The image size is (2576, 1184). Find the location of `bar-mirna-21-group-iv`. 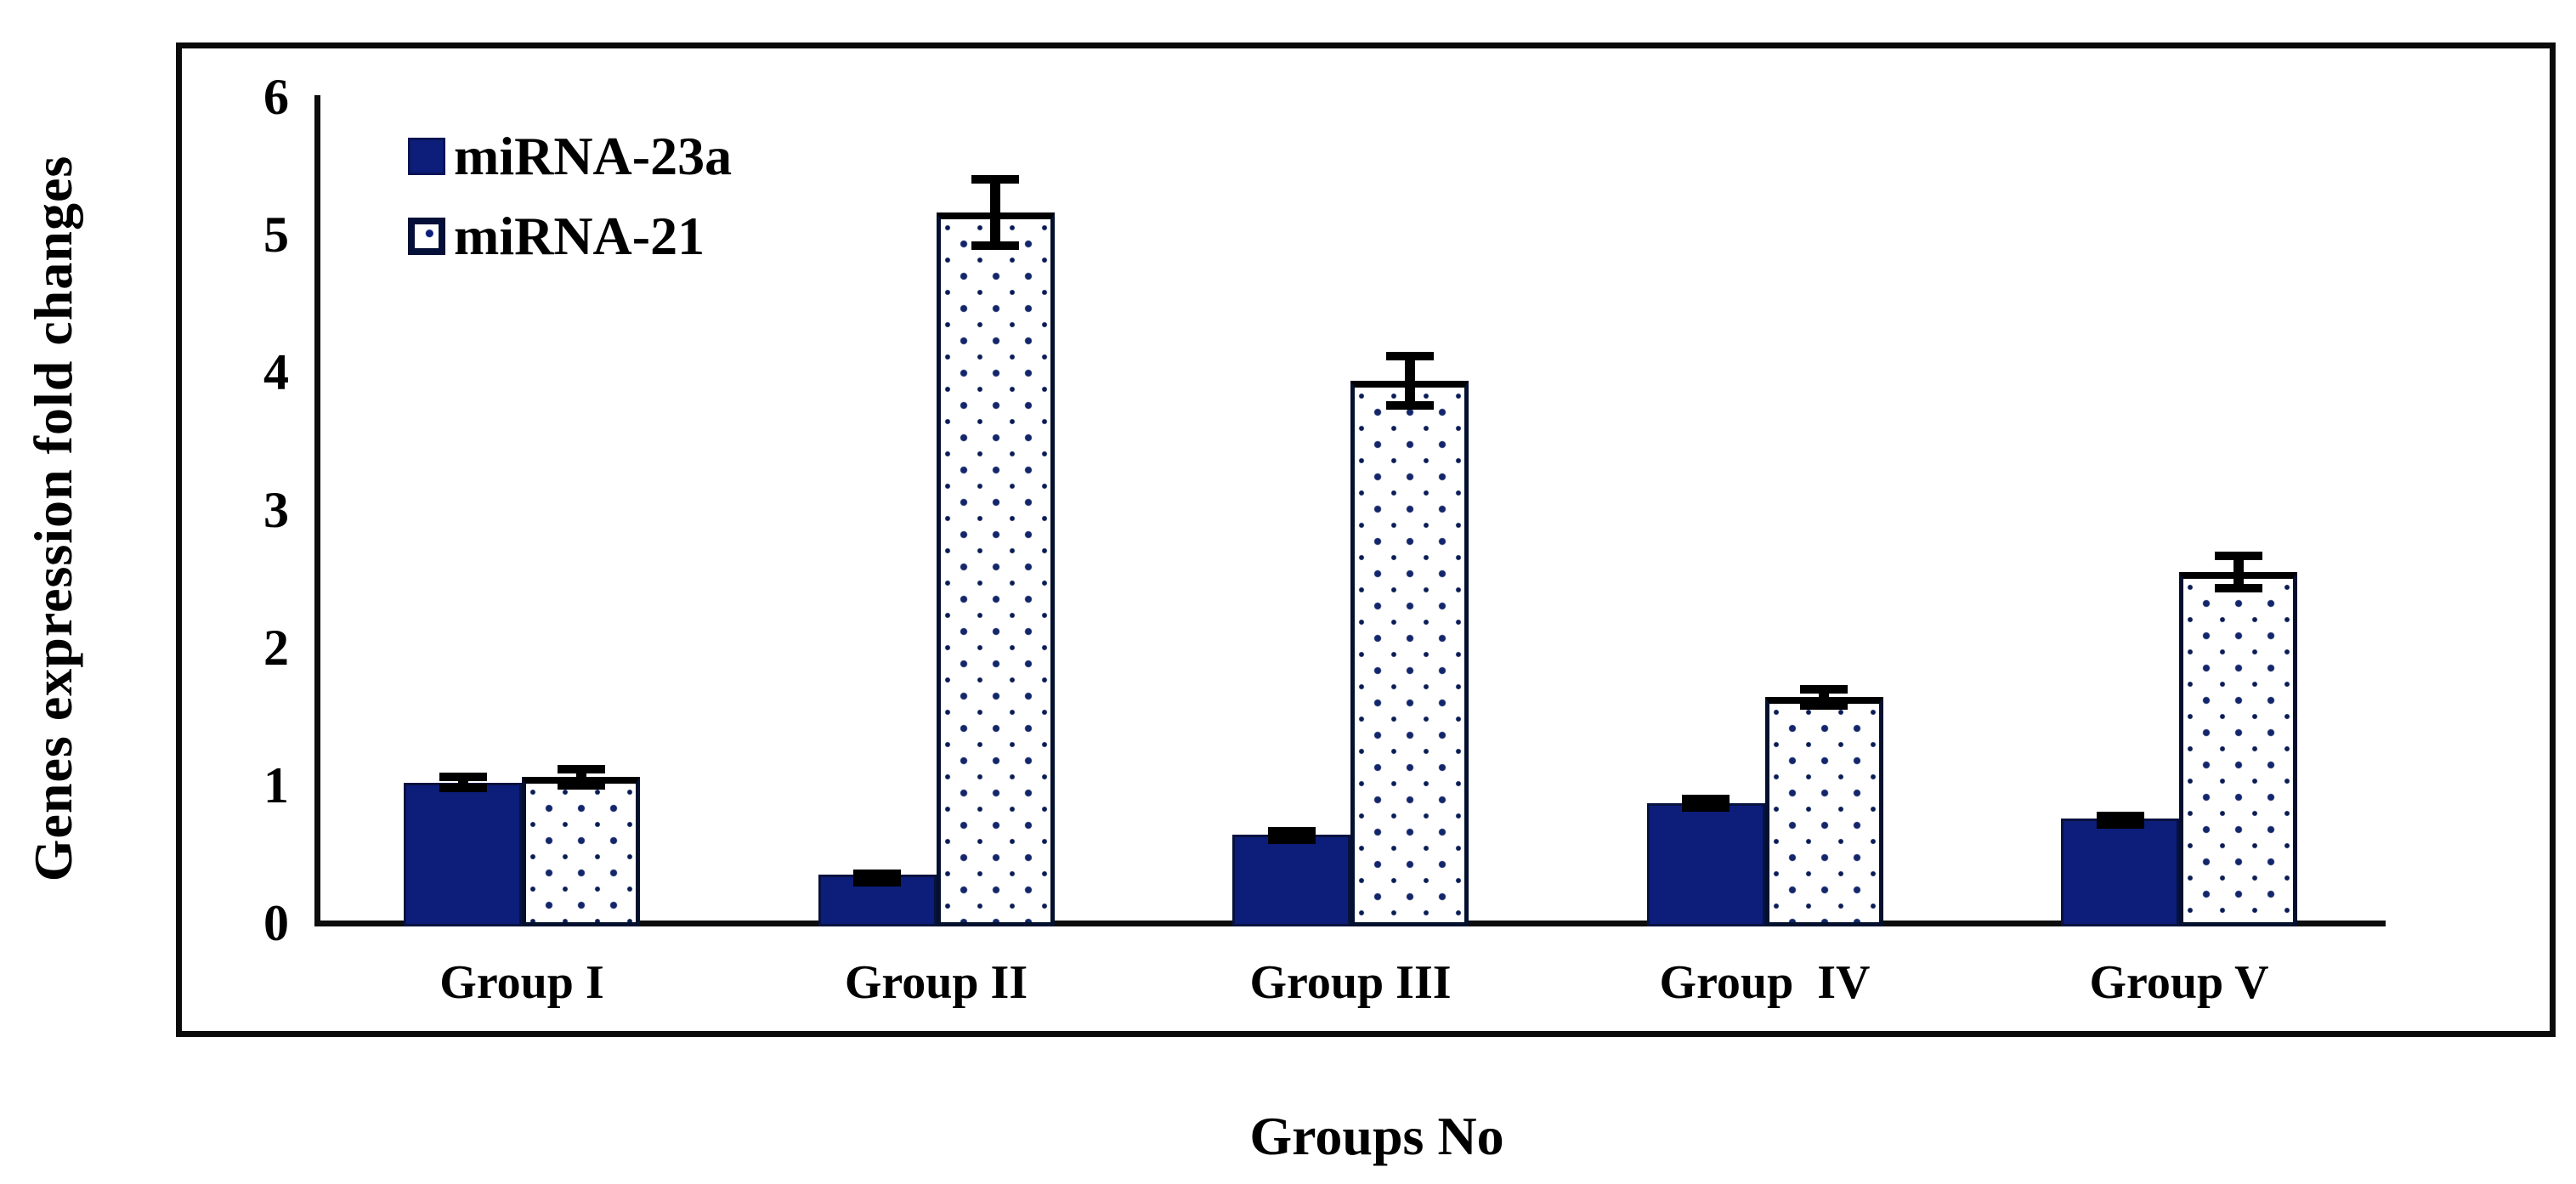

bar-mirna-21-group-iv is located at coordinates (1823, 811).